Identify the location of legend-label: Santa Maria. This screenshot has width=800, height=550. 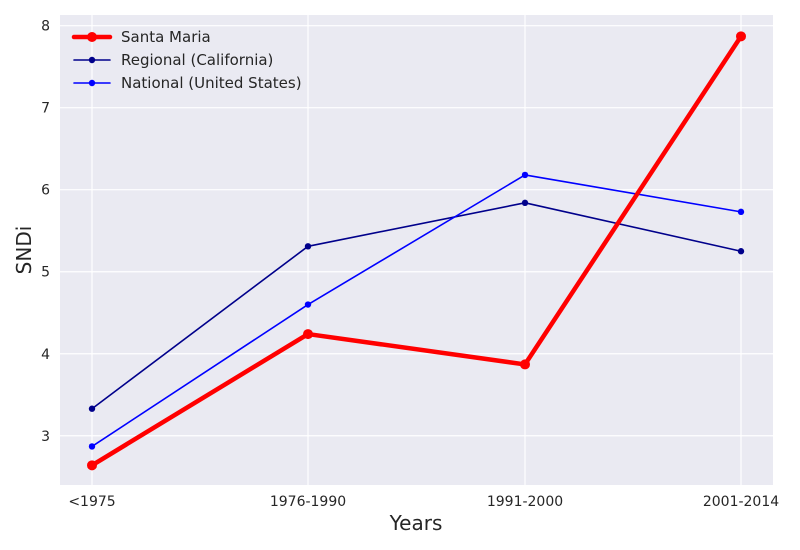
(166, 37).